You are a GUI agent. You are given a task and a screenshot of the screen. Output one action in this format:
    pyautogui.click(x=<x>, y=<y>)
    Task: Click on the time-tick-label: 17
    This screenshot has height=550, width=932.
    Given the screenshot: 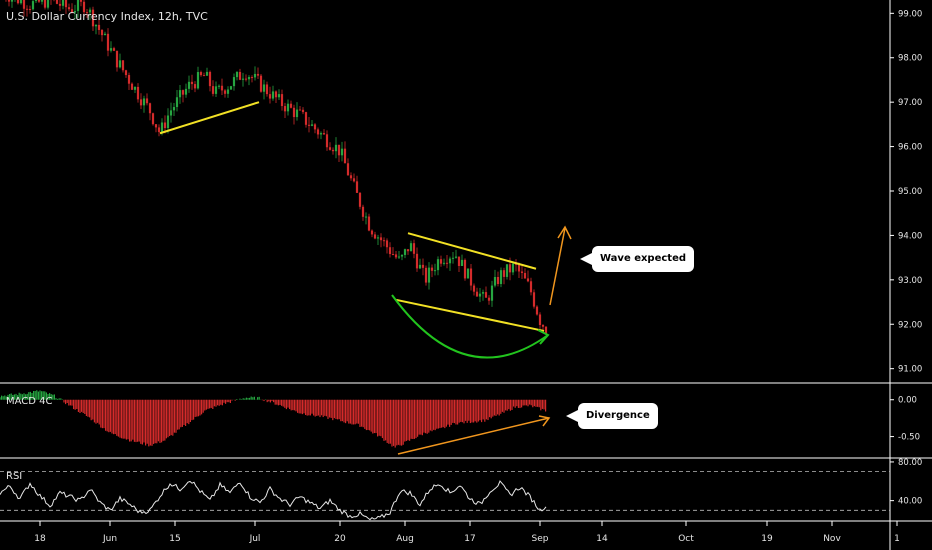 What is the action you would take?
    pyautogui.click(x=469, y=539)
    